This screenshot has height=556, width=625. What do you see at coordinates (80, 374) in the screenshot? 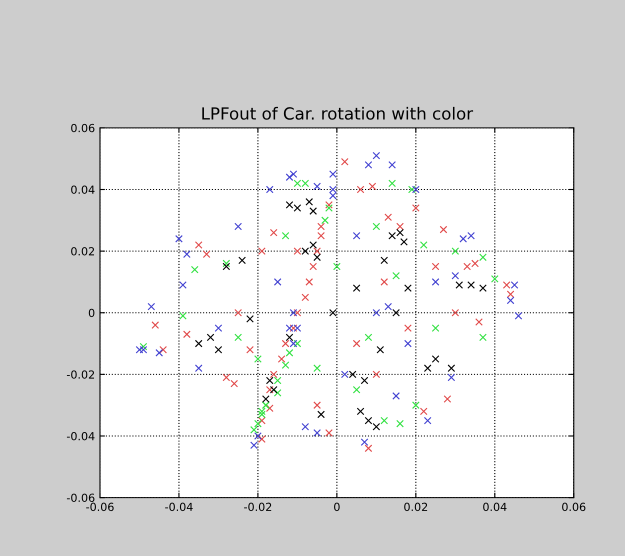
I see `y-tick-label: -0.02` at bounding box center [80, 374].